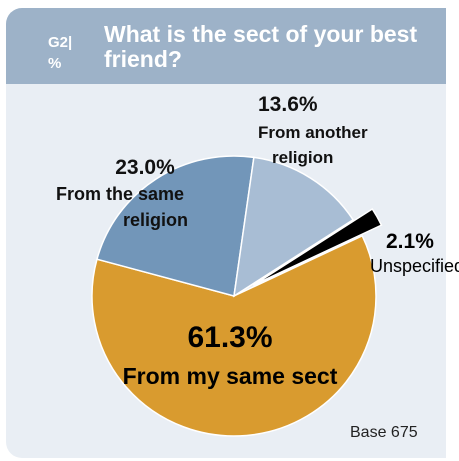 The height and width of the screenshot is (461, 459). I want to click on base-count: Base 675, so click(384, 432).